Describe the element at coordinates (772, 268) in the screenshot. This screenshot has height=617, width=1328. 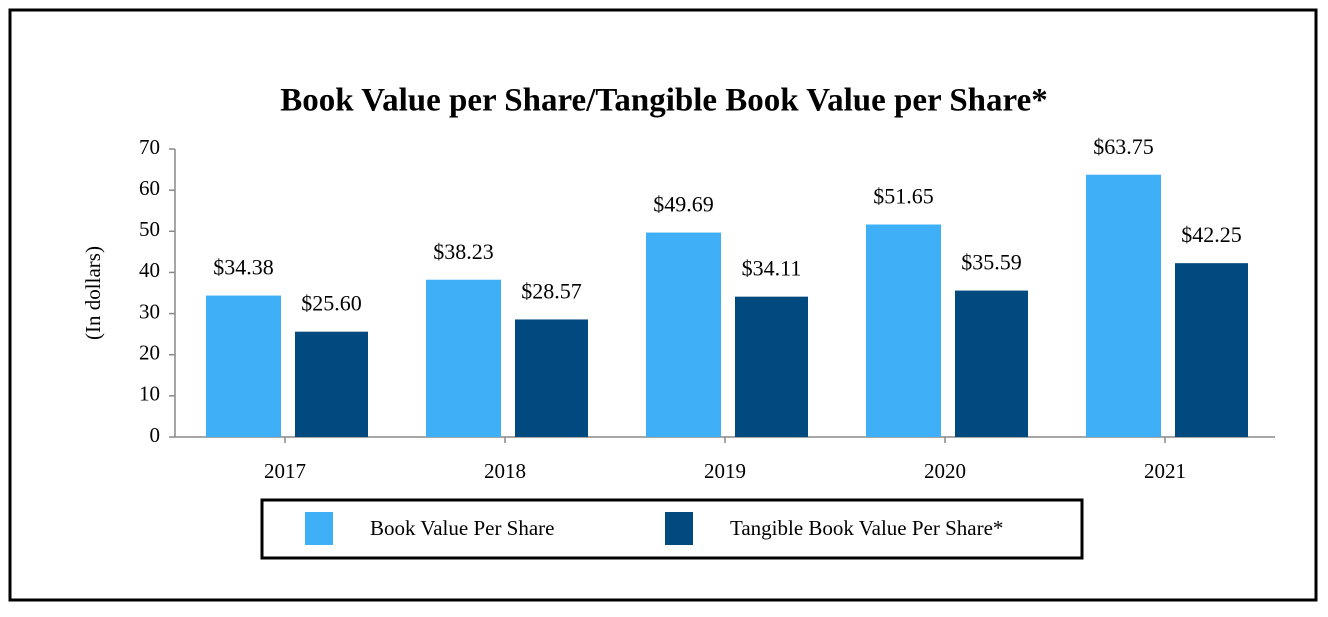
I see `value-label: $34.11` at that location.